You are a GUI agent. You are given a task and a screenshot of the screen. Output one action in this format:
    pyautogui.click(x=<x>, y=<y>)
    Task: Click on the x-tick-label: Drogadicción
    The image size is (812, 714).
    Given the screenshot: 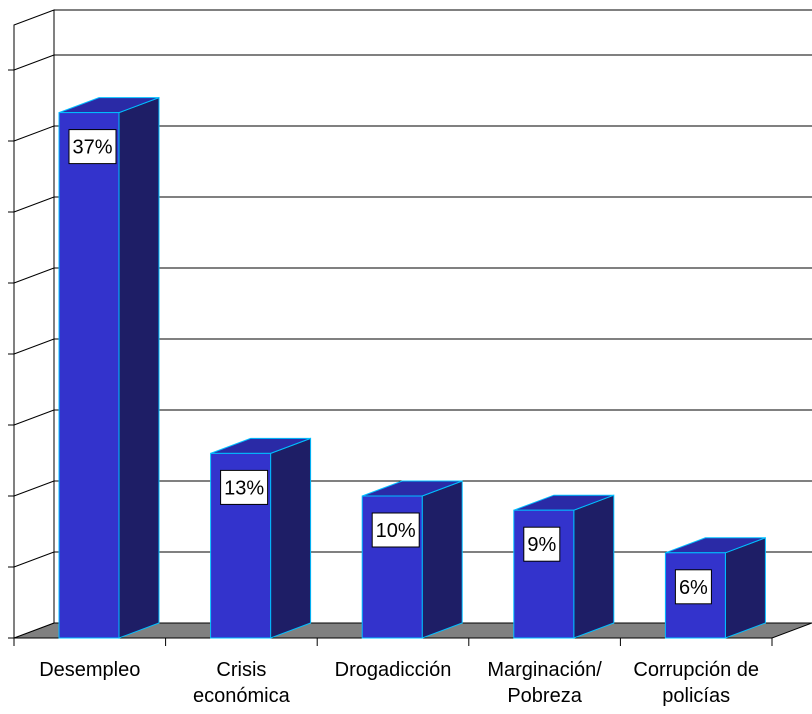 What is the action you would take?
    pyautogui.click(x=393, y=670)
    